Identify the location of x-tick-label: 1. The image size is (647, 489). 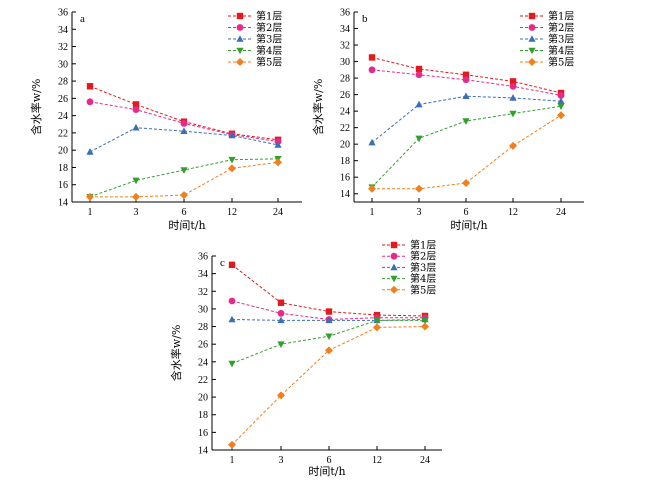
(90, 212).